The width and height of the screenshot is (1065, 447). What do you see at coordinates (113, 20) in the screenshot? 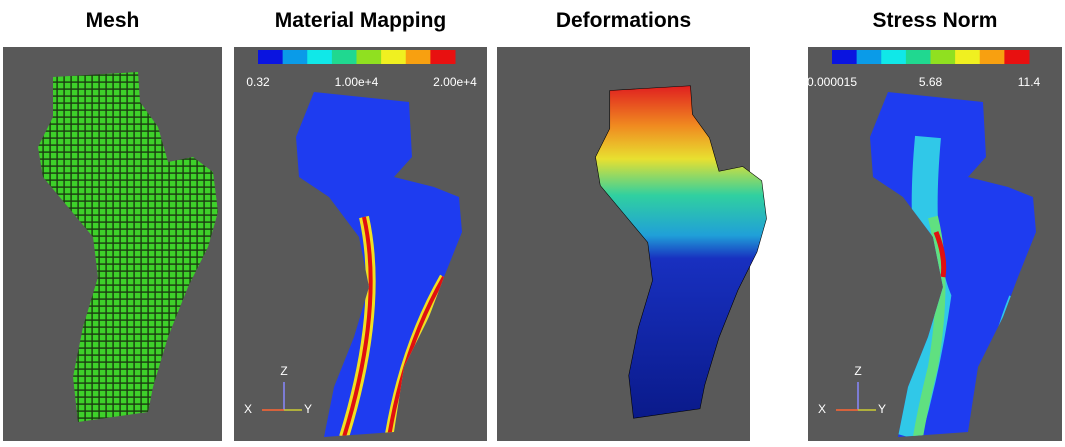
I see `panel-title: Mesh` at bounding box center [113, 20].